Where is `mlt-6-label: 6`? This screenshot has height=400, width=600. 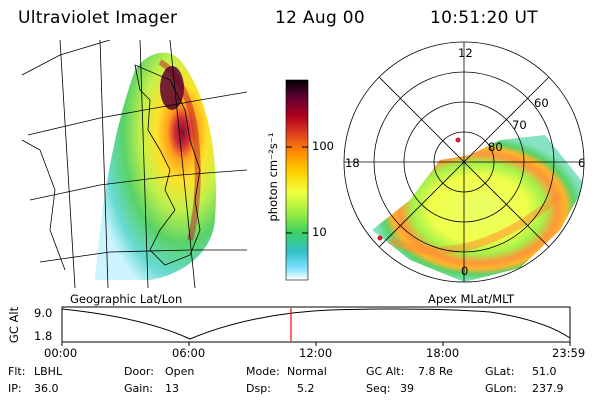
mlt-6-label: 6 is located at coordinates (582, 163).